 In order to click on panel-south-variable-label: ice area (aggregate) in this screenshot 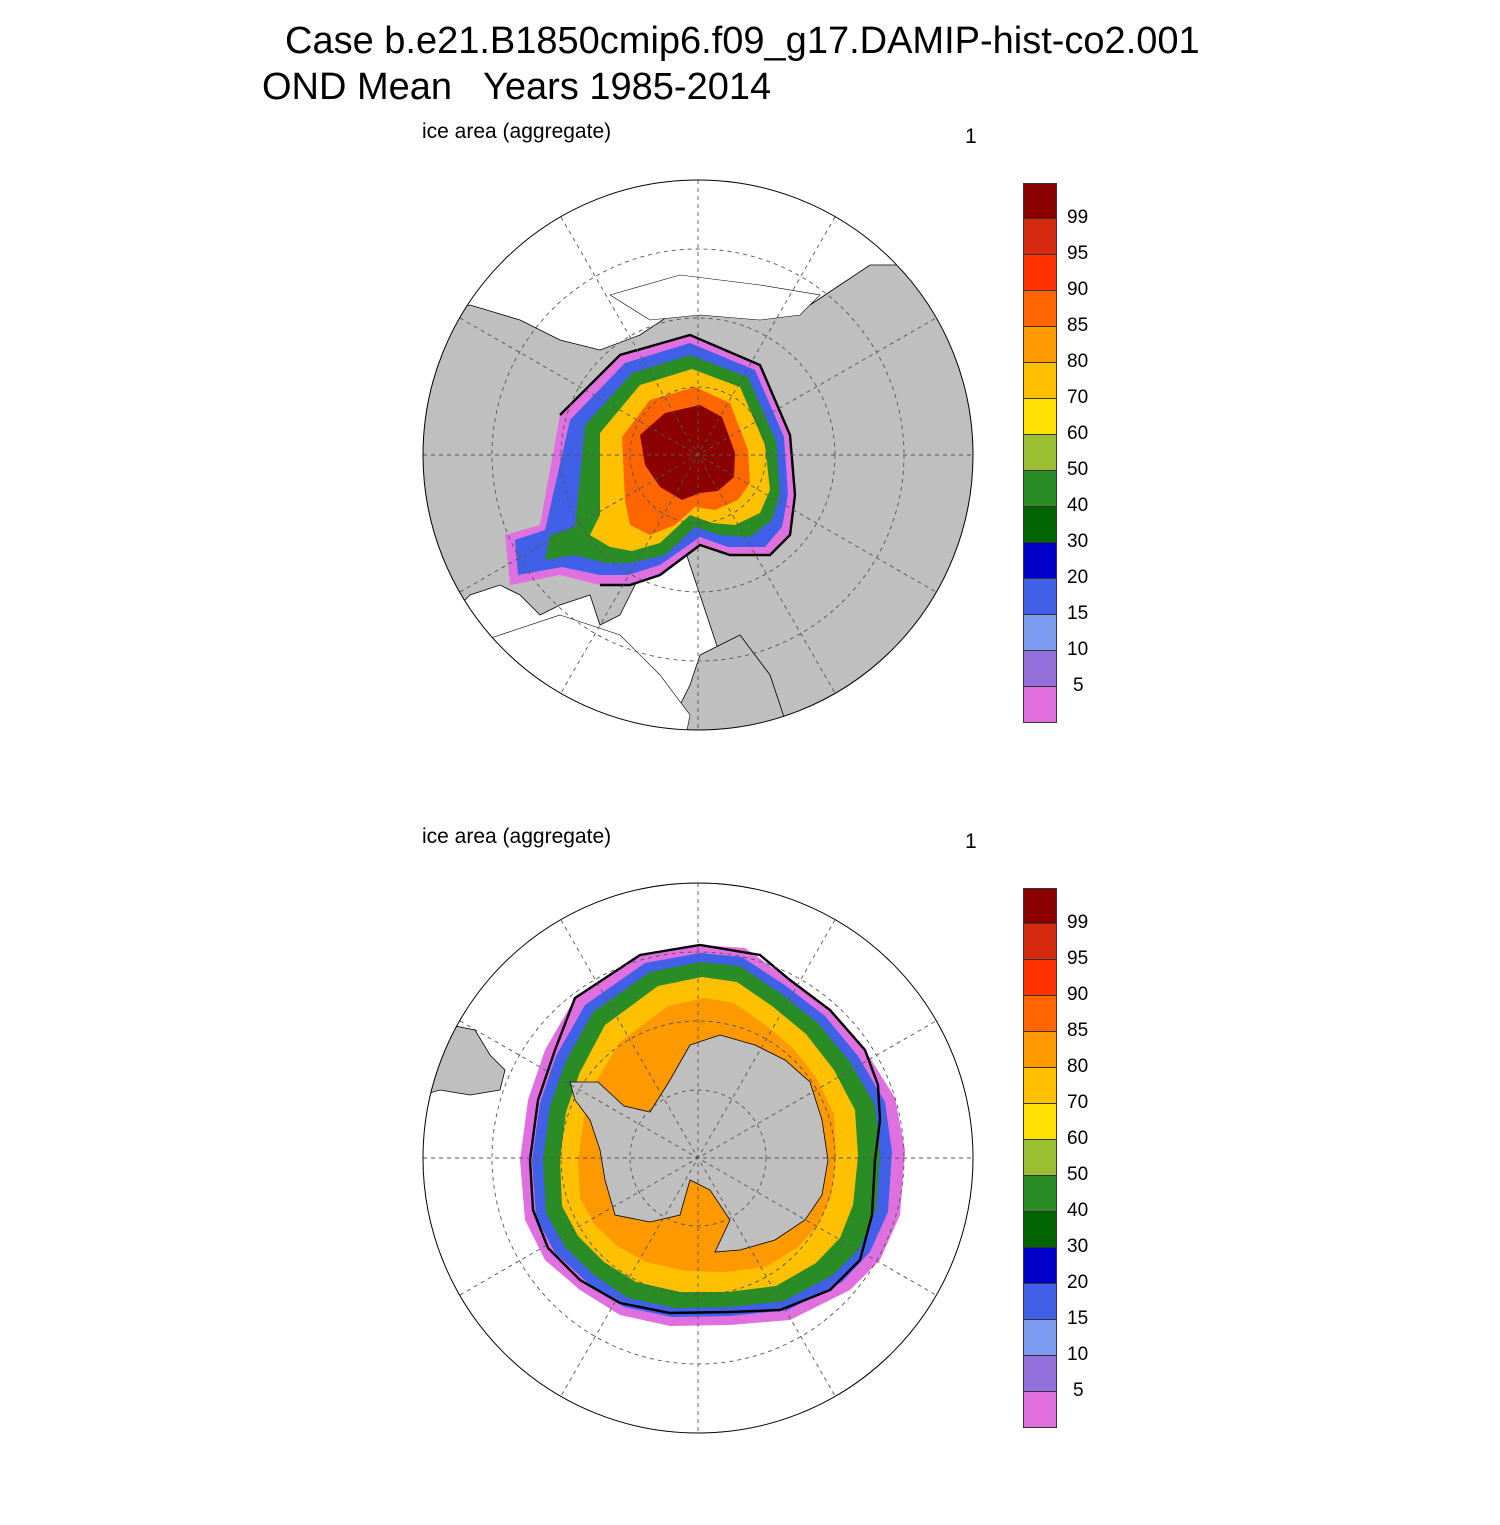, I will do `click(517, 836)`.